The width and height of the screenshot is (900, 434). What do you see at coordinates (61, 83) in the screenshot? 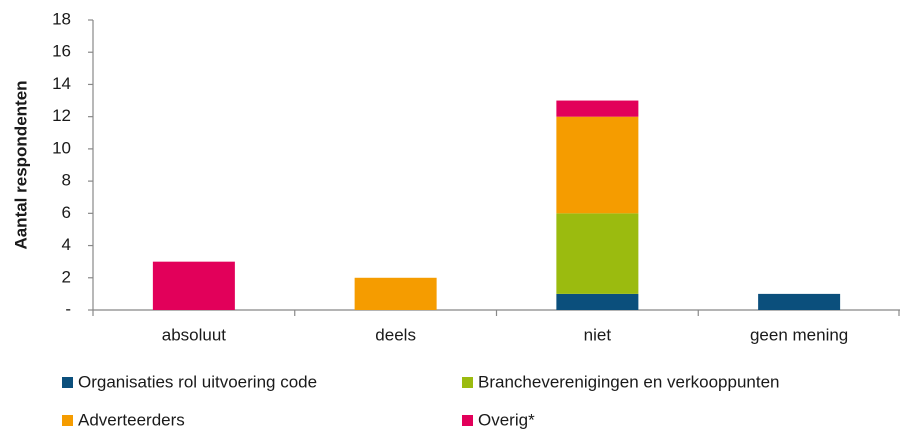
I see `y-tick-label: 14` at bounding box center [61, 83].